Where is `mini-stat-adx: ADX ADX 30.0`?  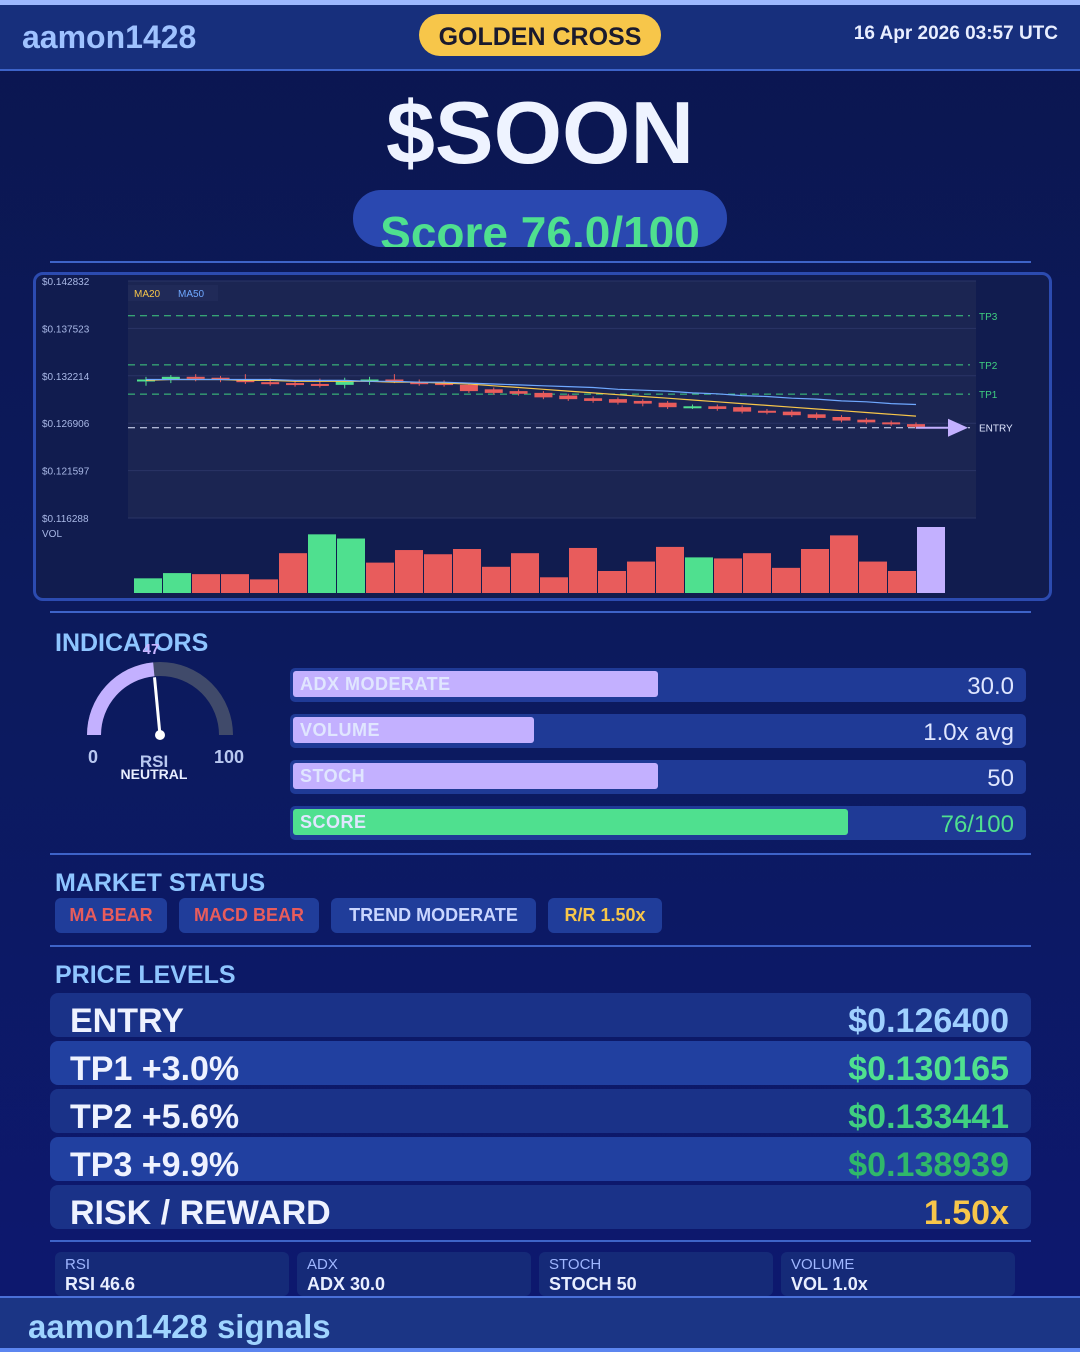 mini-stat-adx: ADX ADX 30.0 is located at coordinates (414, 1274).